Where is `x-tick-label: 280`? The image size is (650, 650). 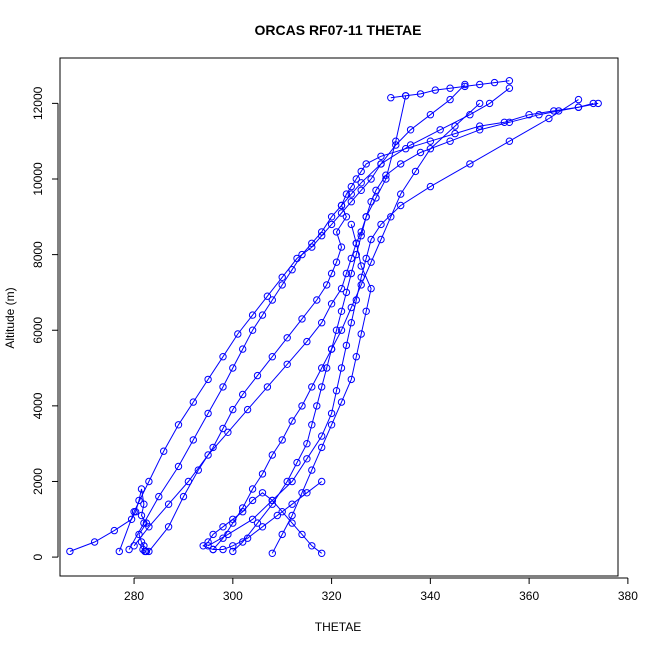 x-tick-label: 280 is located at coordinates (134, 596).